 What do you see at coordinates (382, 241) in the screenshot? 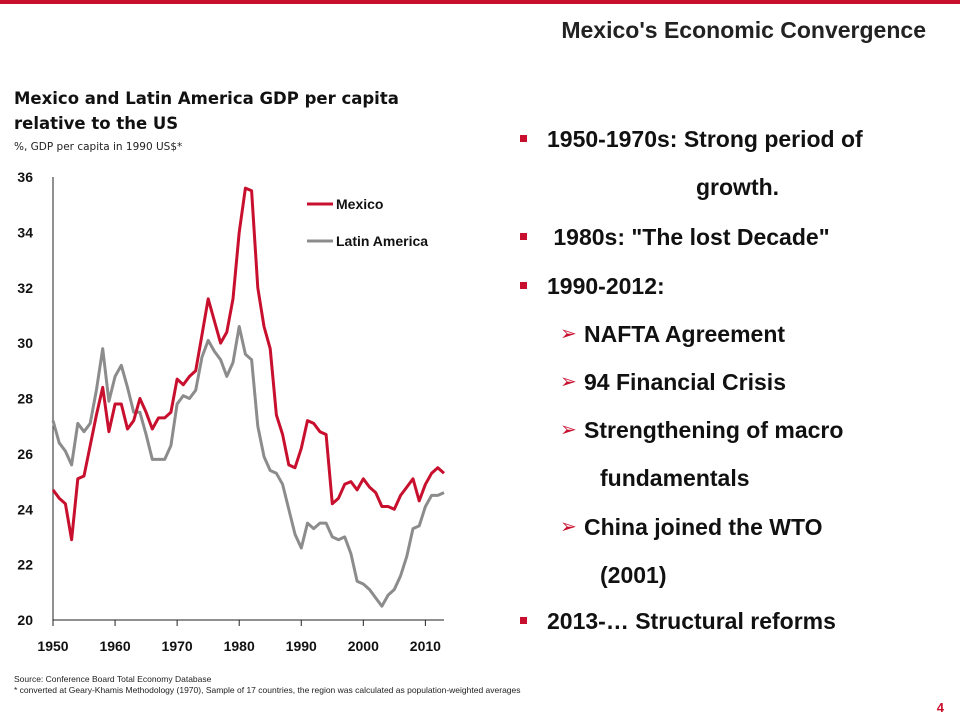
I see `legend-label: Latin America` at bounding box center [382, 241].